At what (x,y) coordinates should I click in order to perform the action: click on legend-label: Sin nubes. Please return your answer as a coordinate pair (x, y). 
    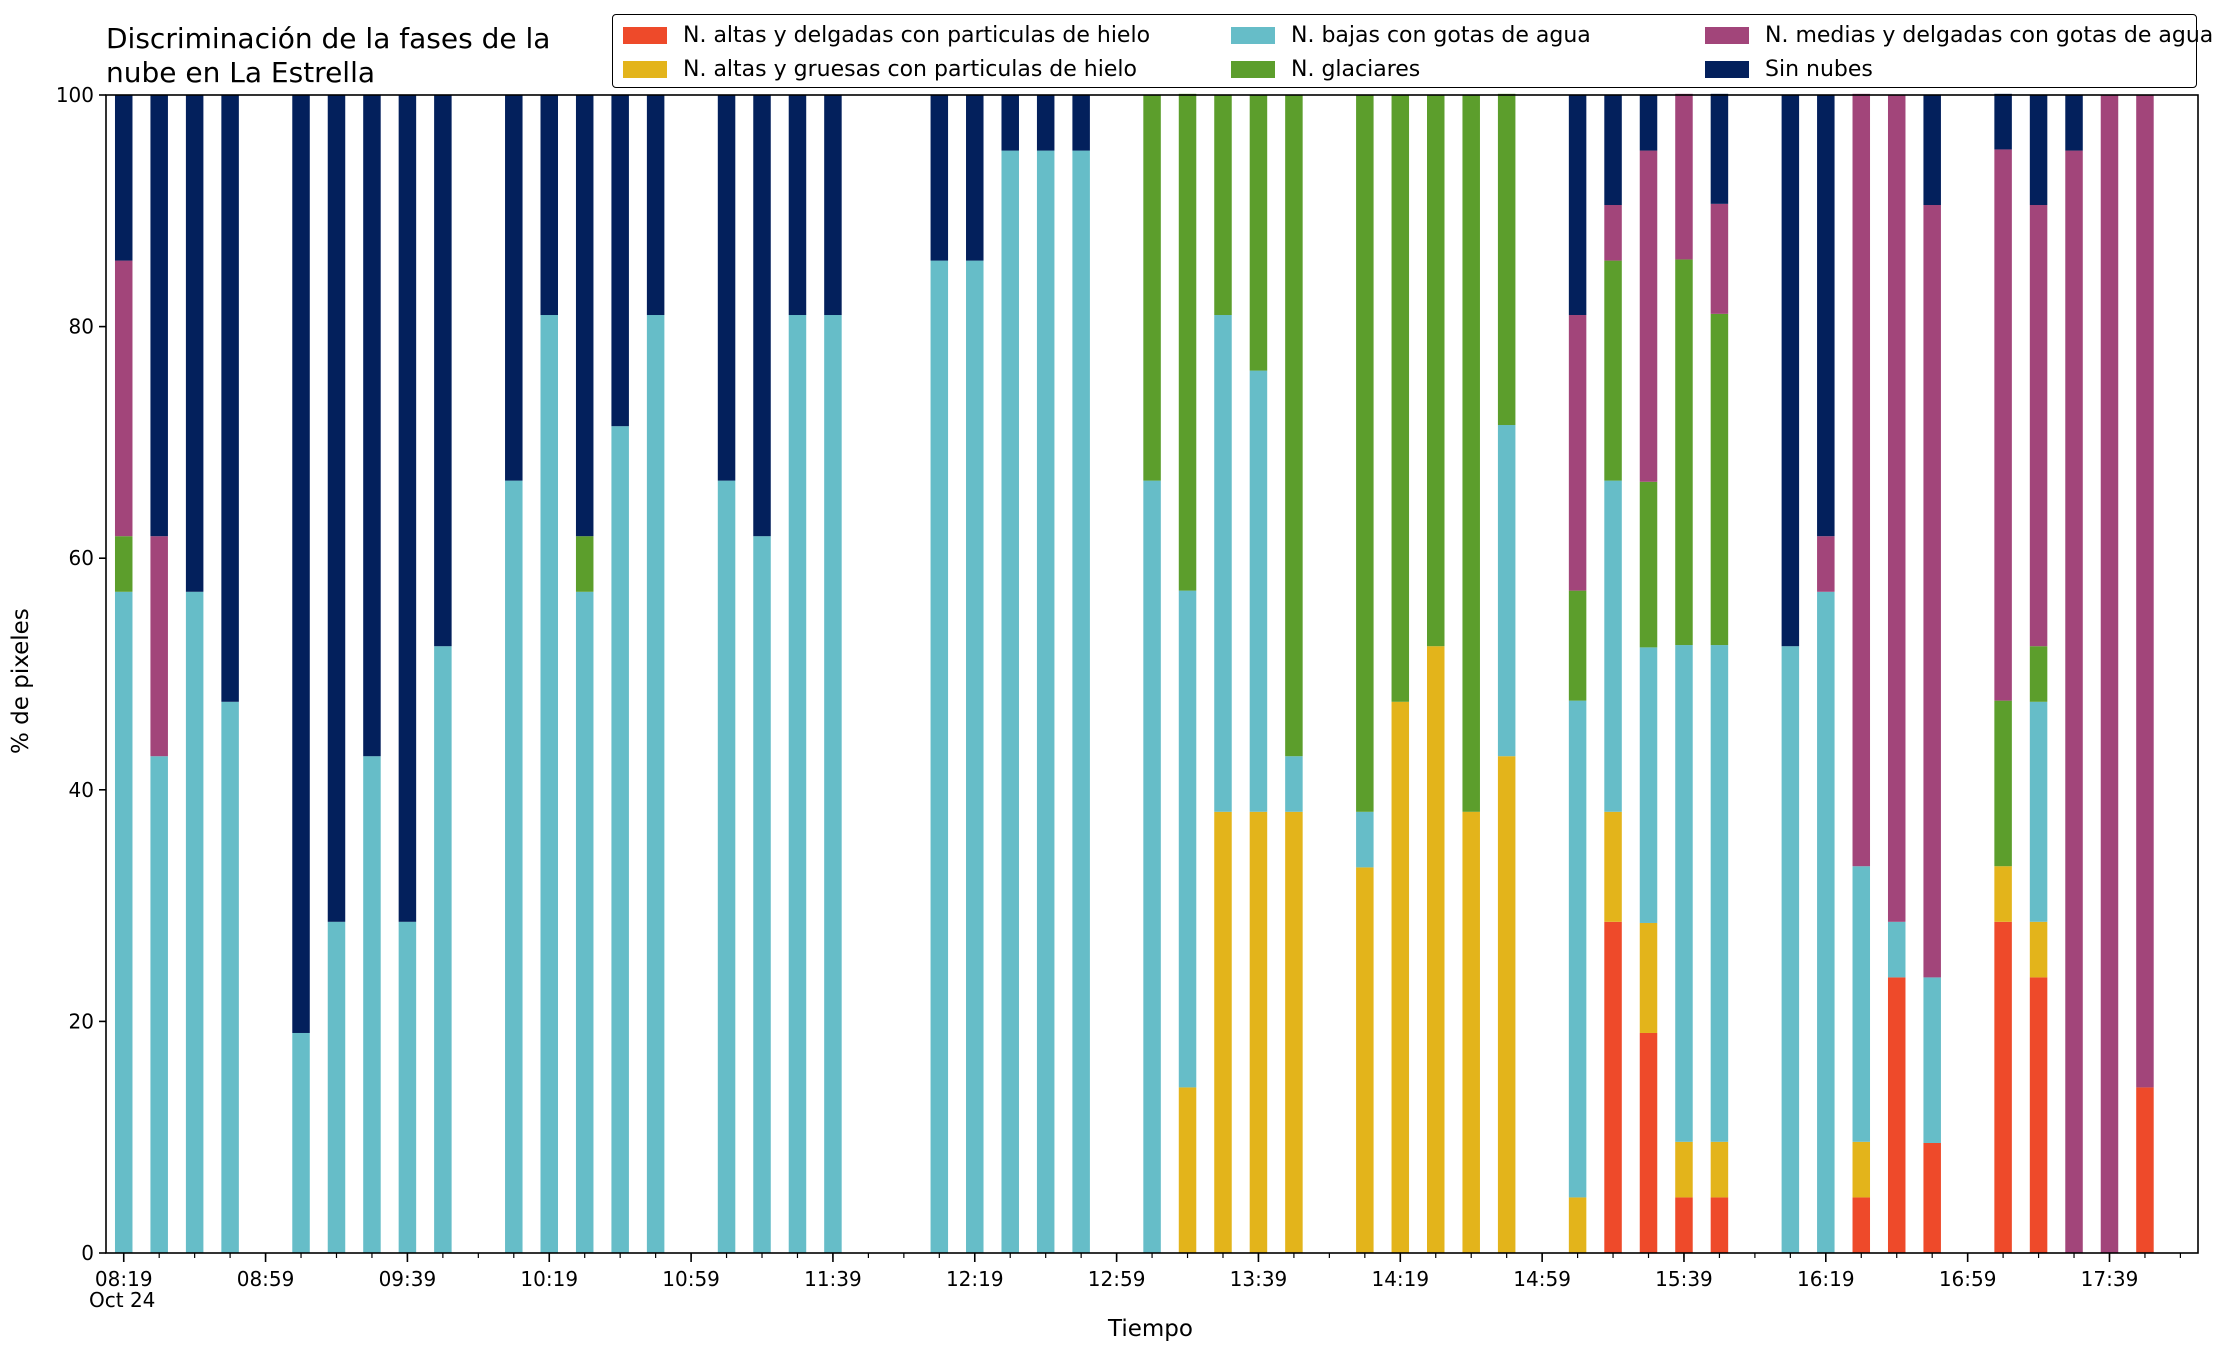
    Looking at the image, I should click on (1819, 69).